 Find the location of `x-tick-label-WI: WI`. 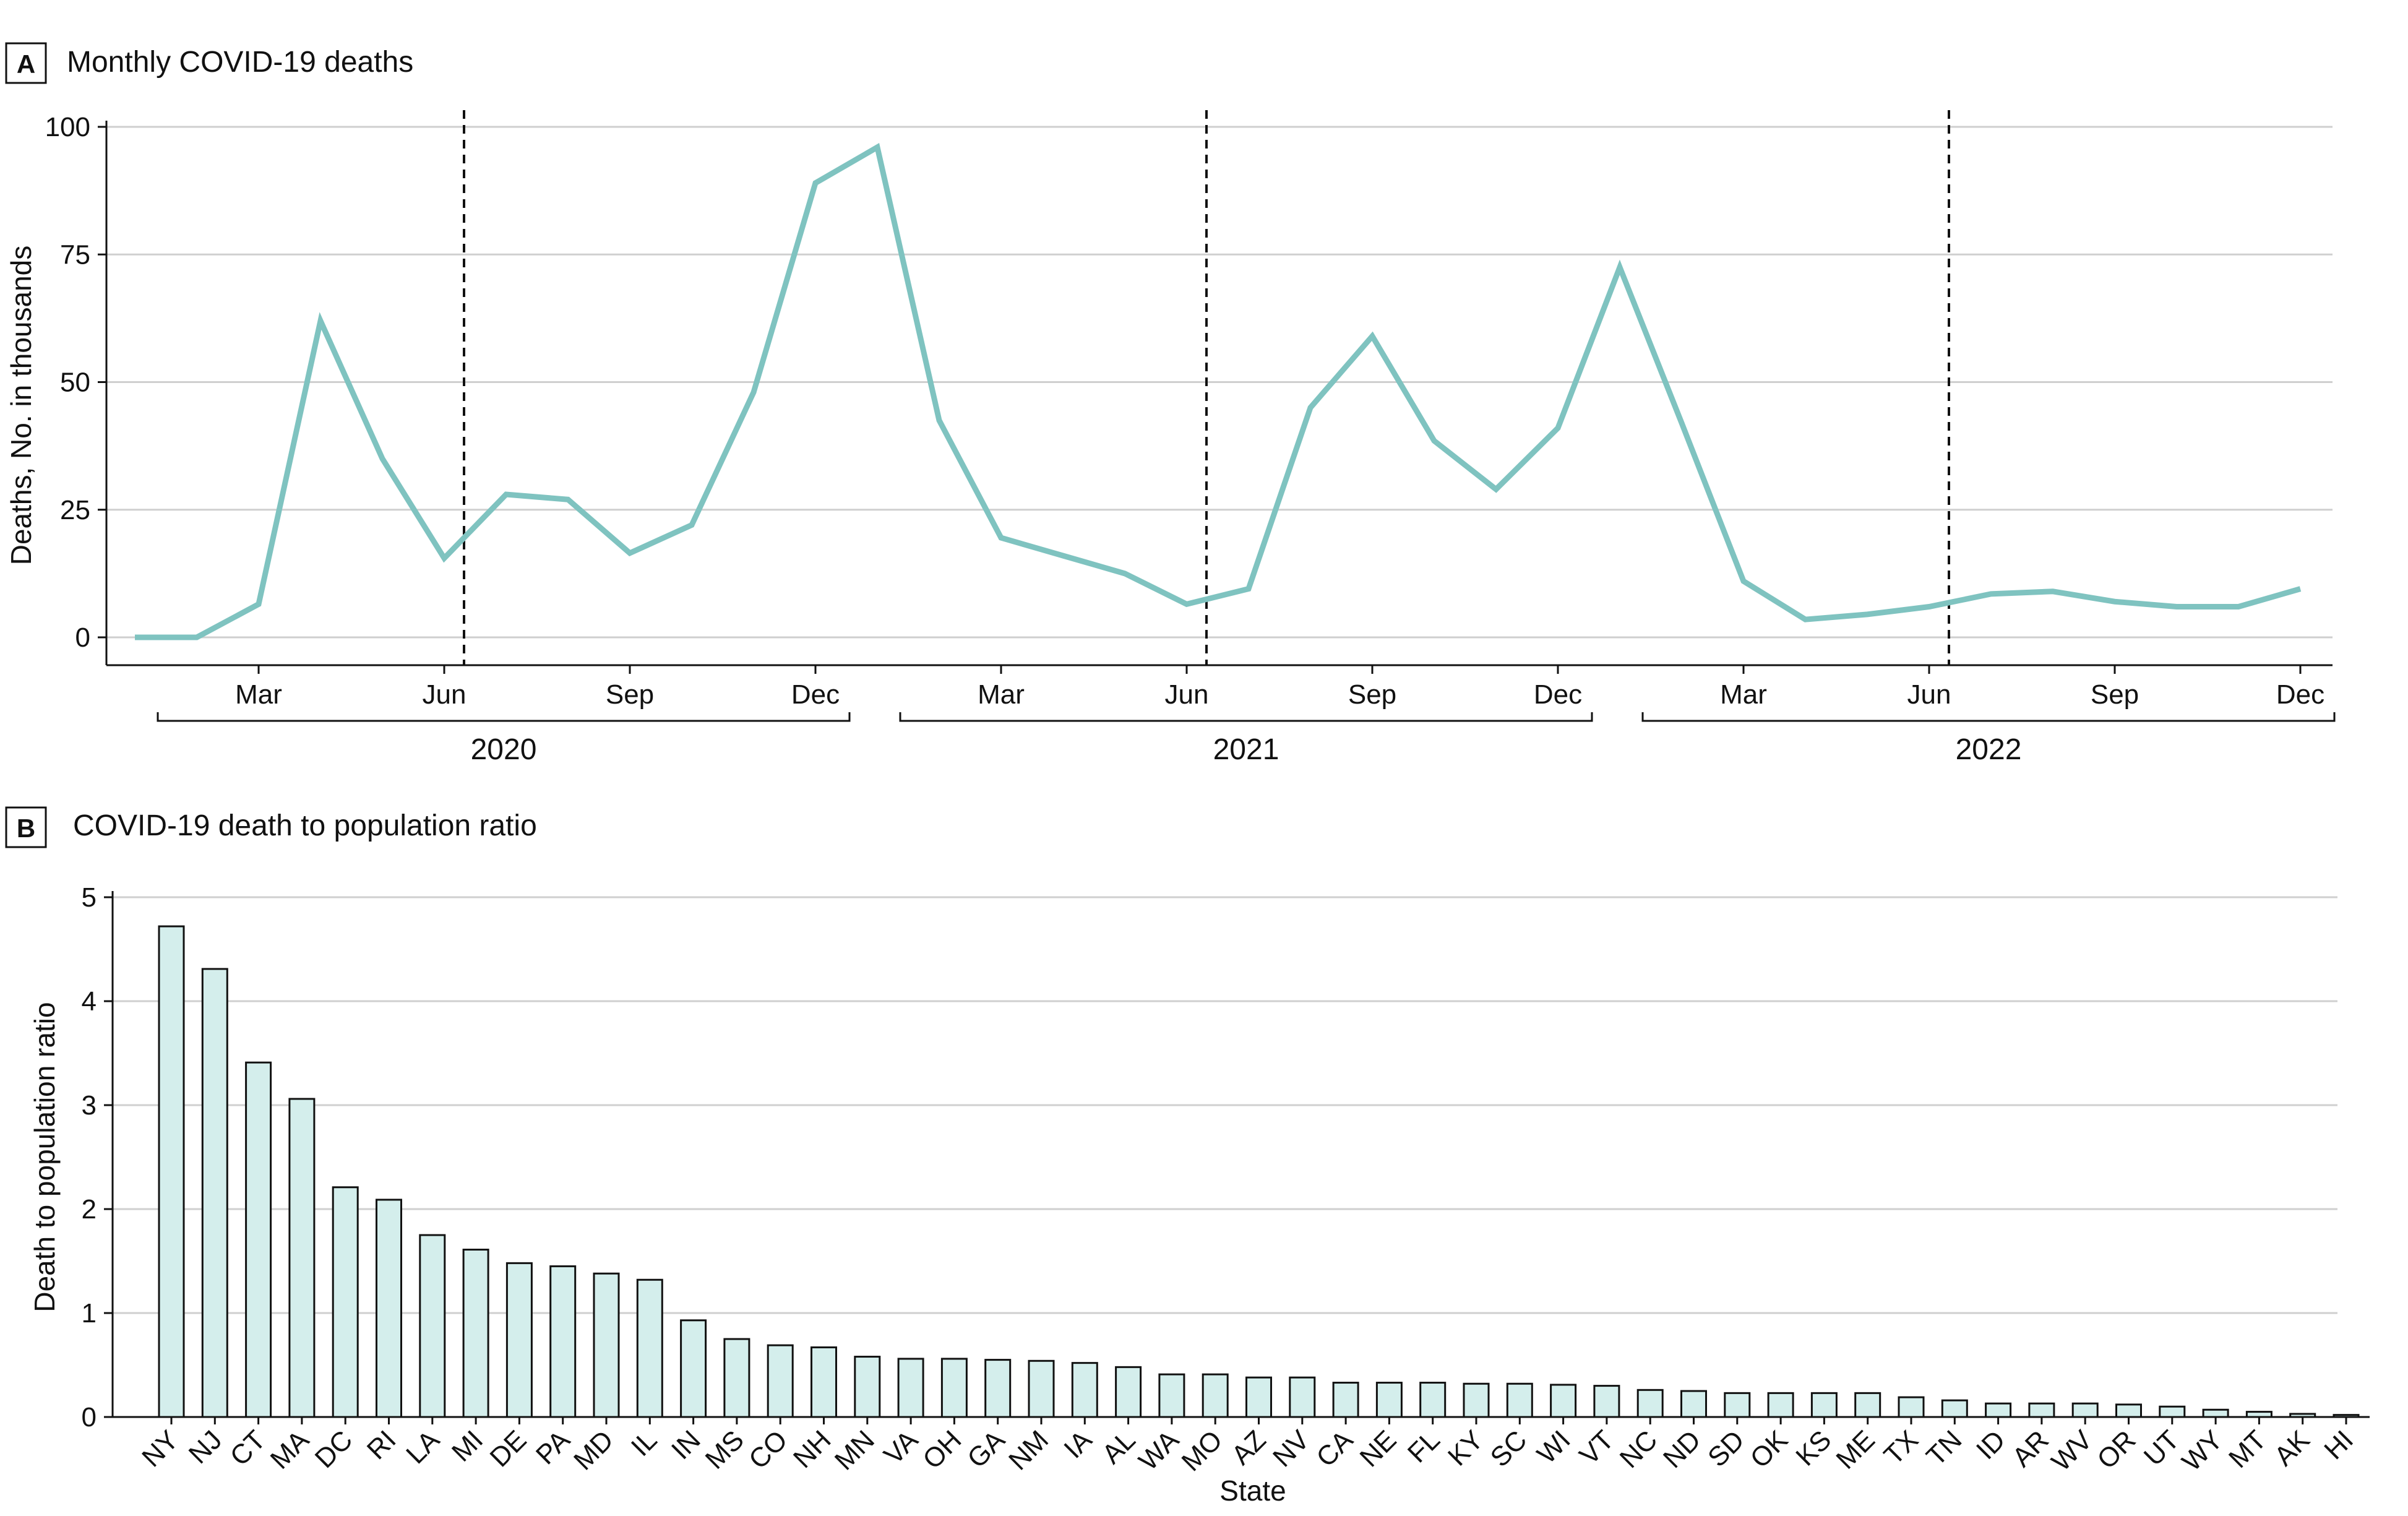

x-tick-label-WI: WI is located at coordinates (1553, 1447).